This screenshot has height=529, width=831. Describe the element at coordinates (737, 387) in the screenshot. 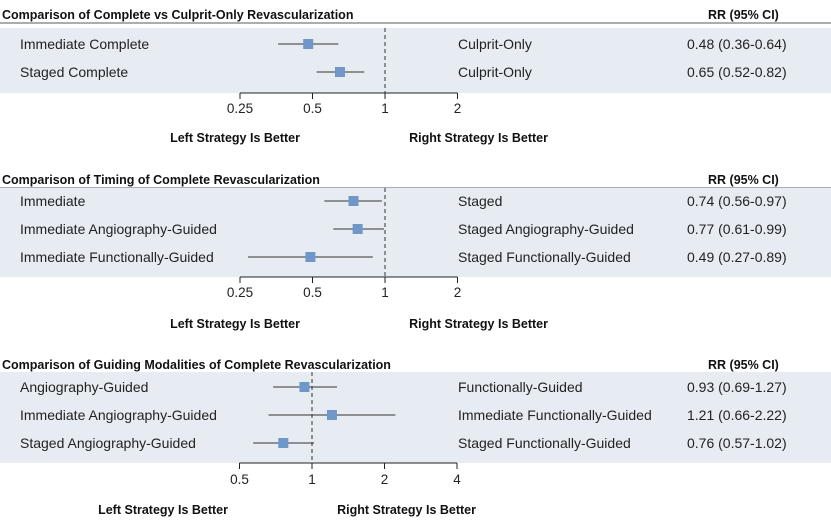

I see `rr-ci-value: 0.93 (0.69-1.27)` at that location.